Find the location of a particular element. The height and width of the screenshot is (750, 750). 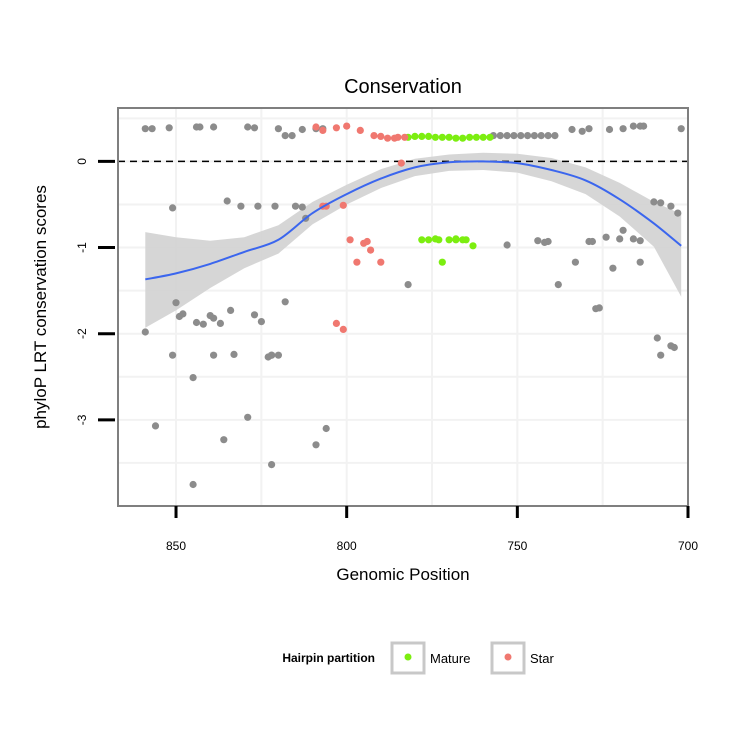

y-tick-label: -2 is located at coordinates (82, 333).